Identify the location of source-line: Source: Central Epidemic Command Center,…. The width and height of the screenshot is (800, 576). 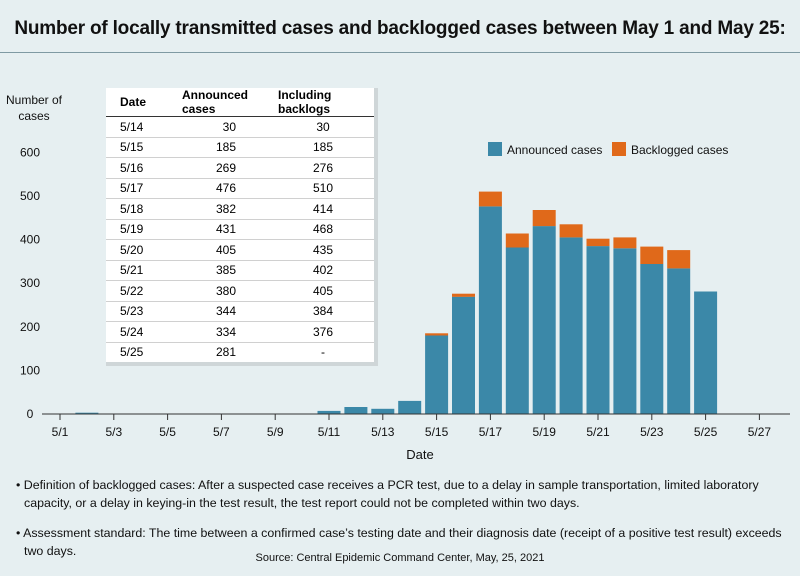
(400, 558).